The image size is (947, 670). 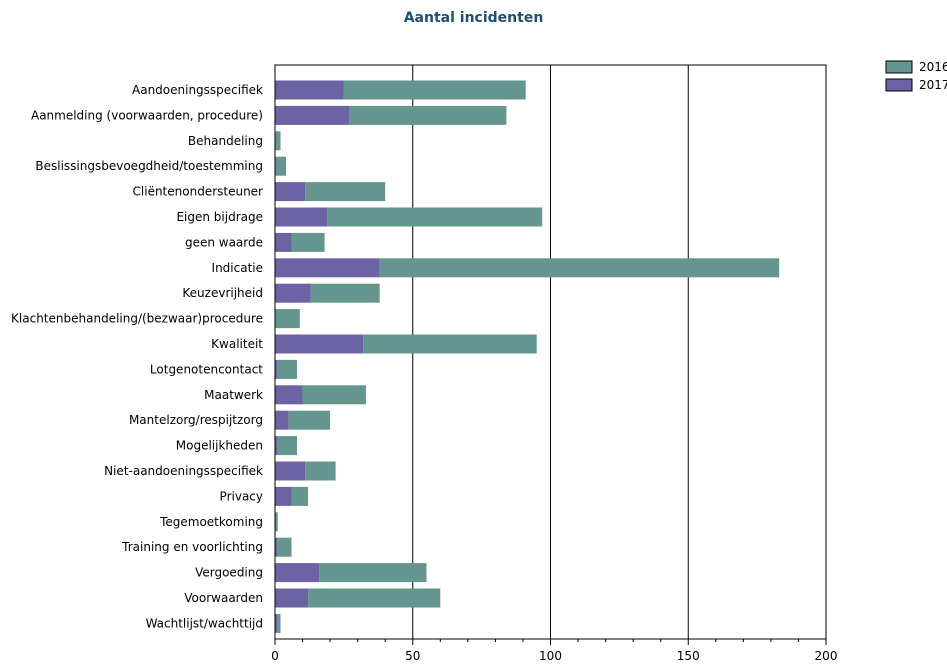 I want to click on category-label: Mantelzorg/respijtzorg, so click(x=196, y=420).